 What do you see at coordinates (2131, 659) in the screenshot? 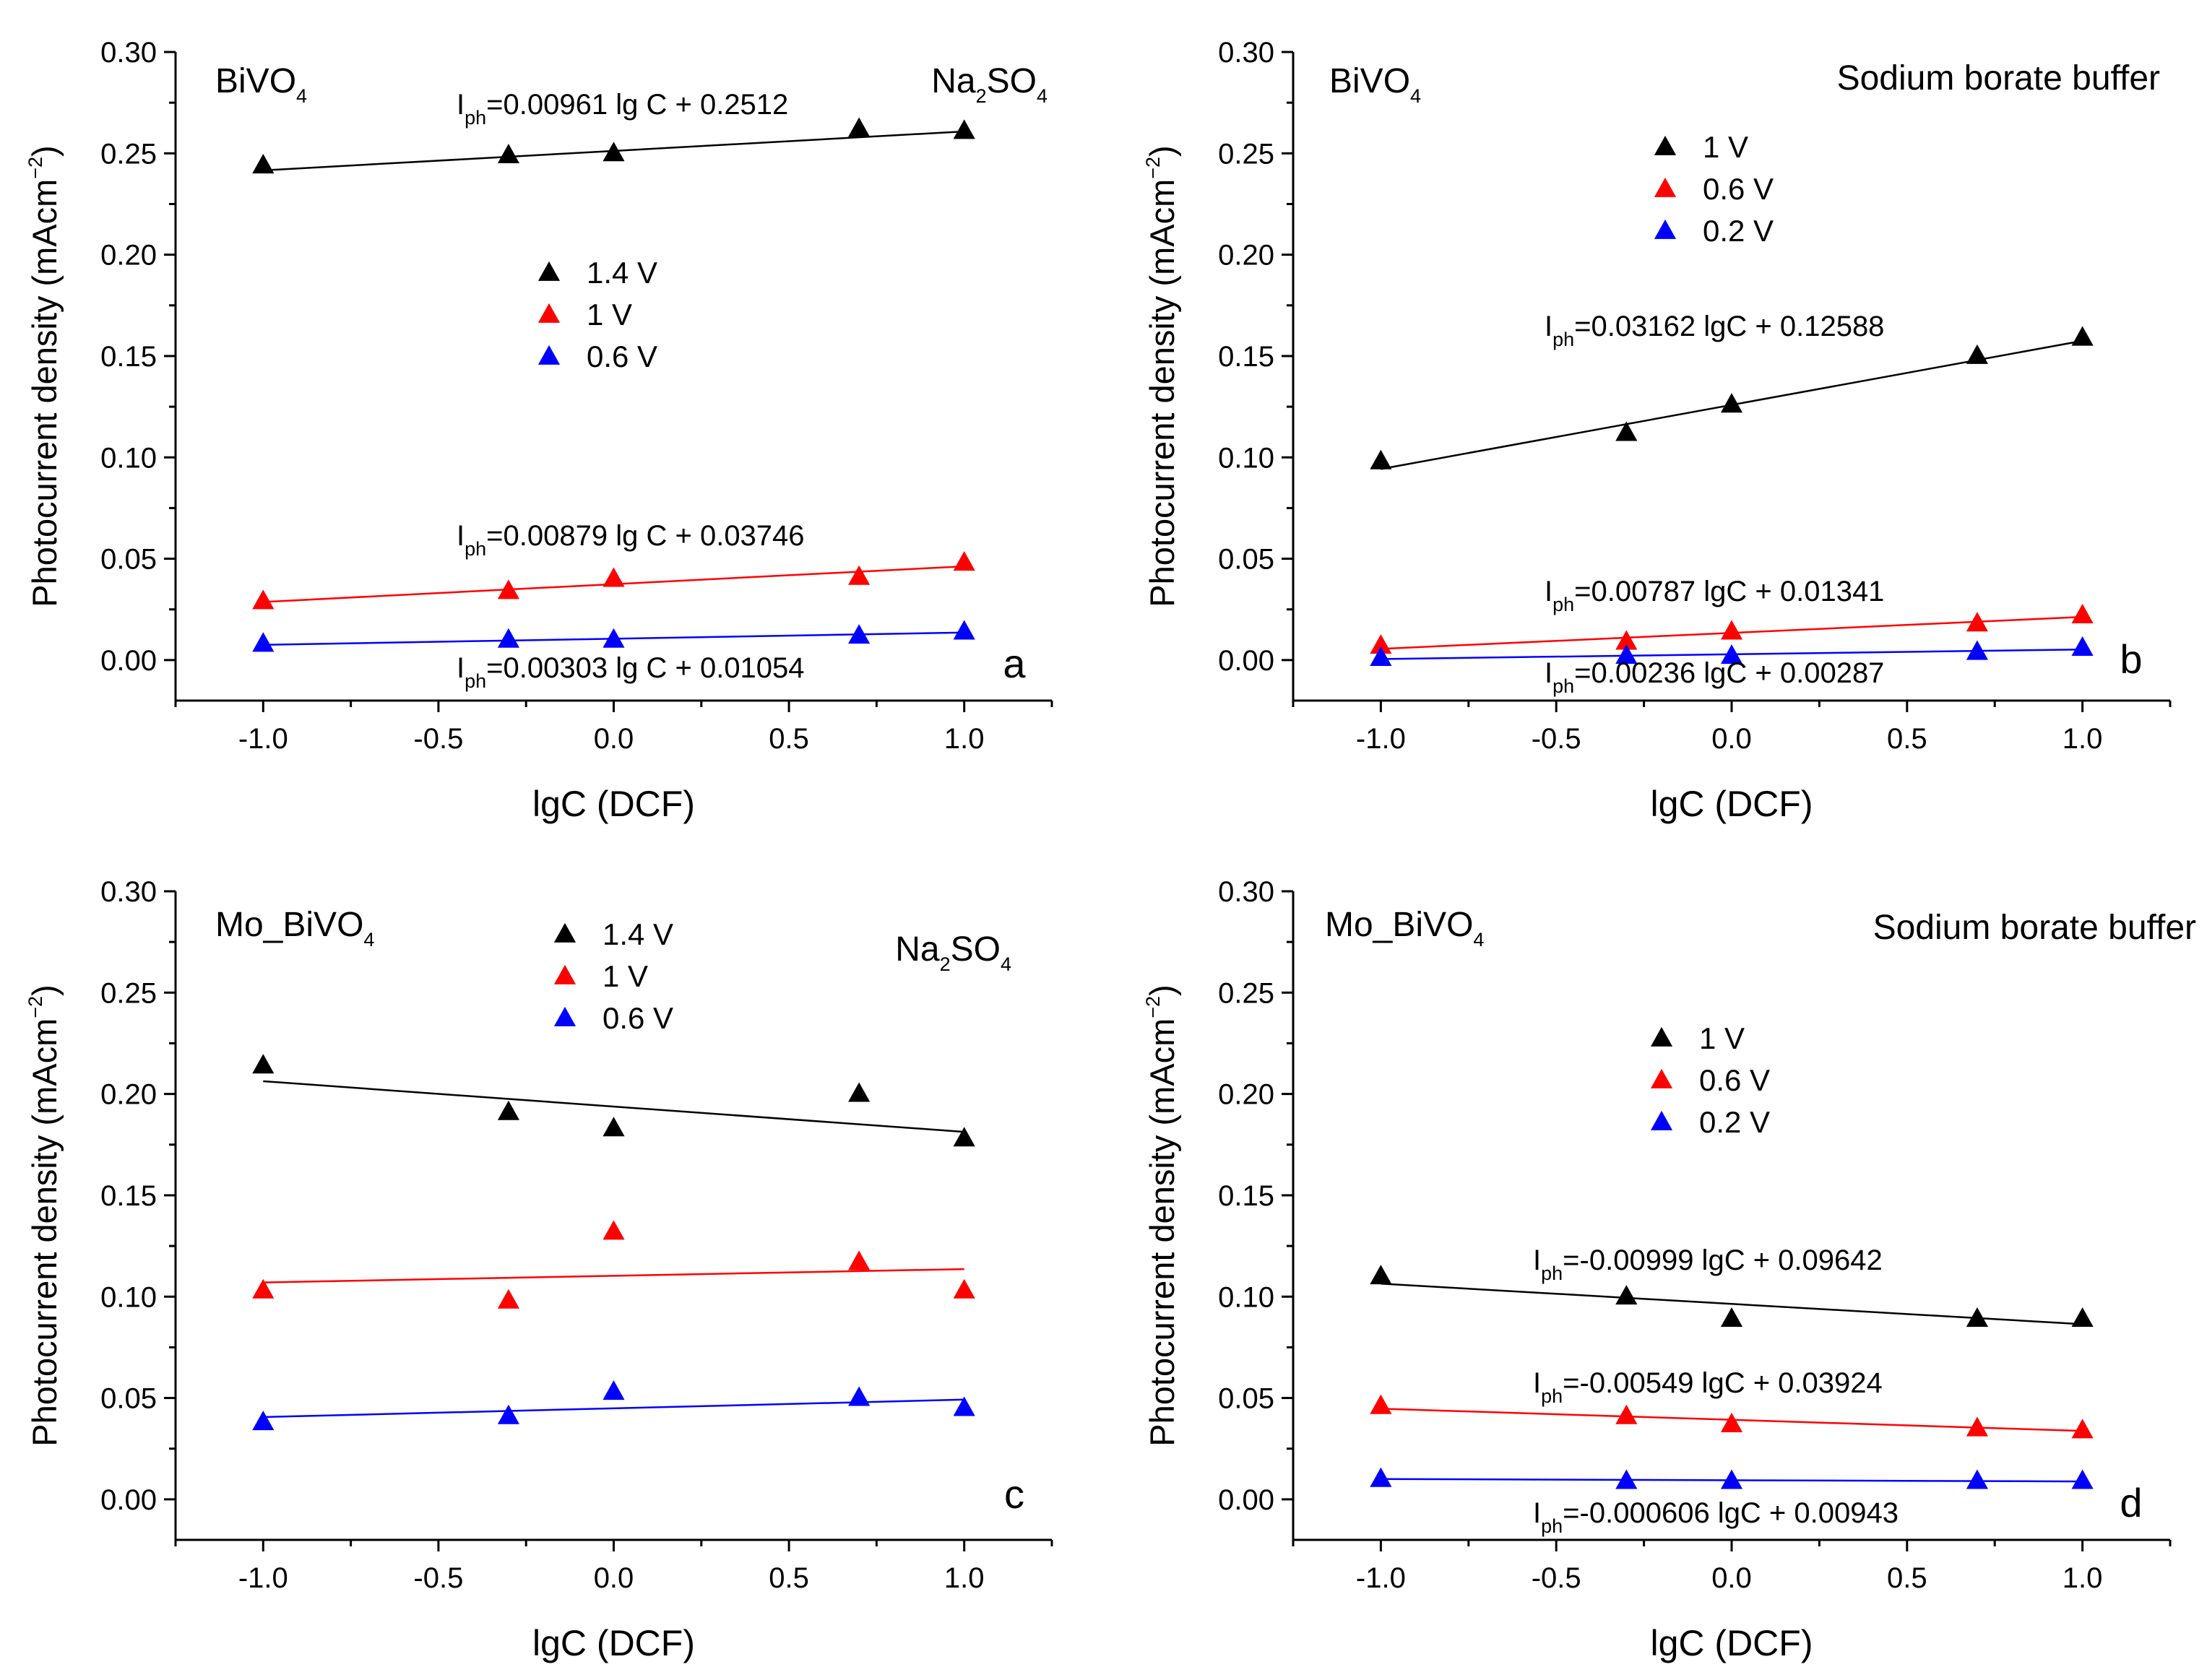
I see `panel-letter: b` at bounding box center [2131, 659].